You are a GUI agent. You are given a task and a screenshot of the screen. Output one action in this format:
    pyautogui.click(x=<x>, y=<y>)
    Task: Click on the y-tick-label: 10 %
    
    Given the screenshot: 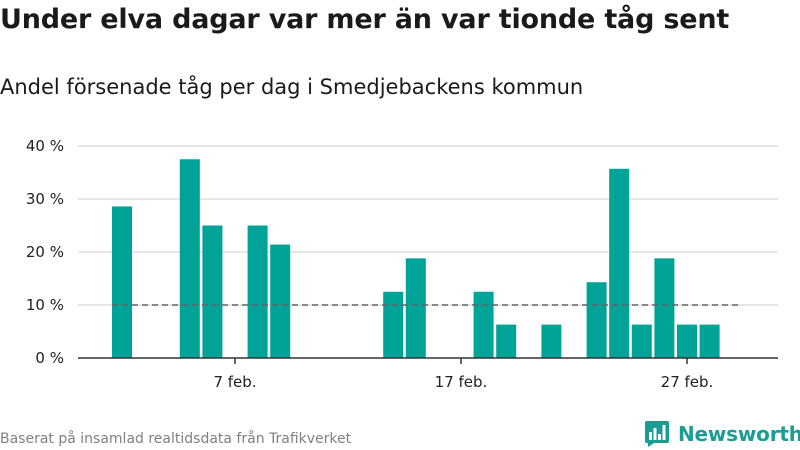 What is the action you would take?
    pyautogui.click(x=45, y=305)
    